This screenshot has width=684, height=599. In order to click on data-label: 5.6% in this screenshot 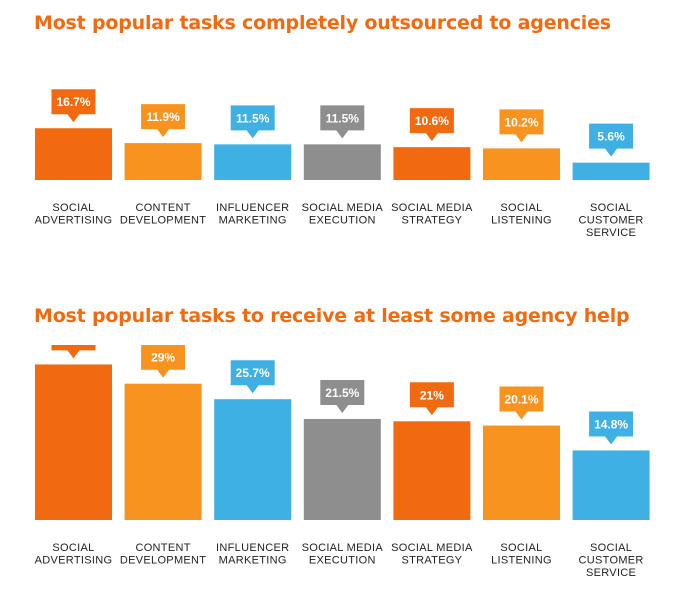, I will do `click(611, 137)`.